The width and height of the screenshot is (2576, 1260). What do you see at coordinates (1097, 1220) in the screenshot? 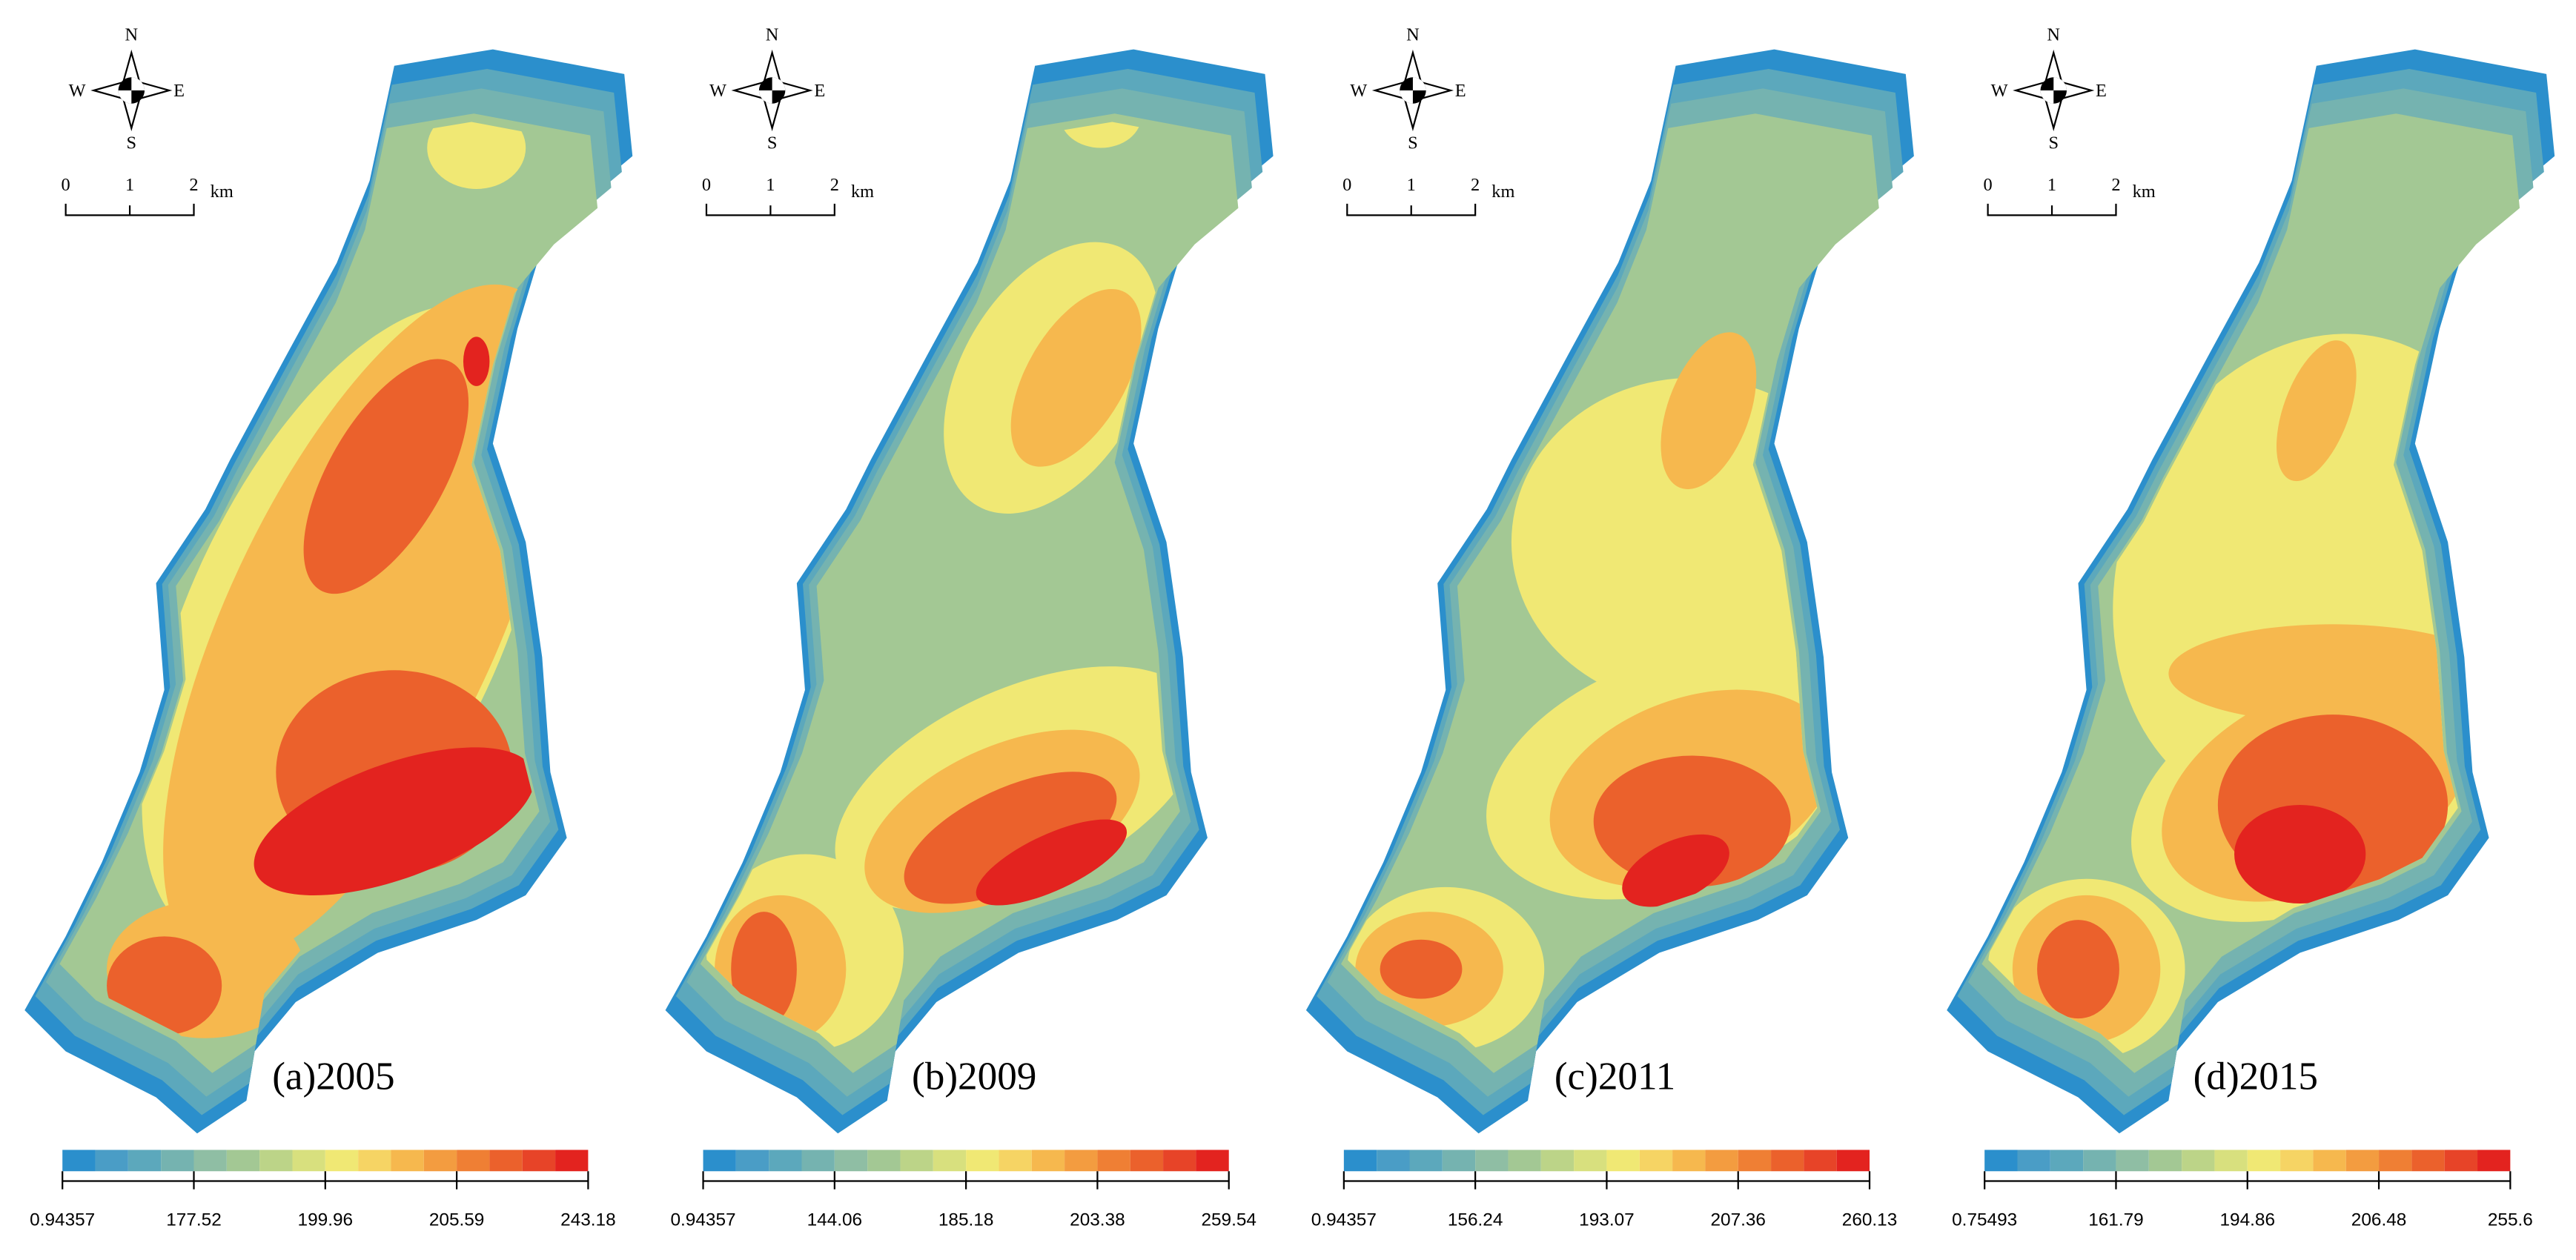
I see `legend-tick-label: 203.38` at bounding box center [1097, 1220].